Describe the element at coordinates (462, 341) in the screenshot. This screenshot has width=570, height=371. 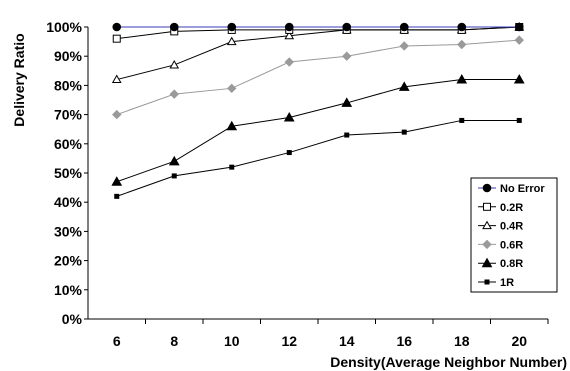
I see `x-tick-label: 18` at that location.